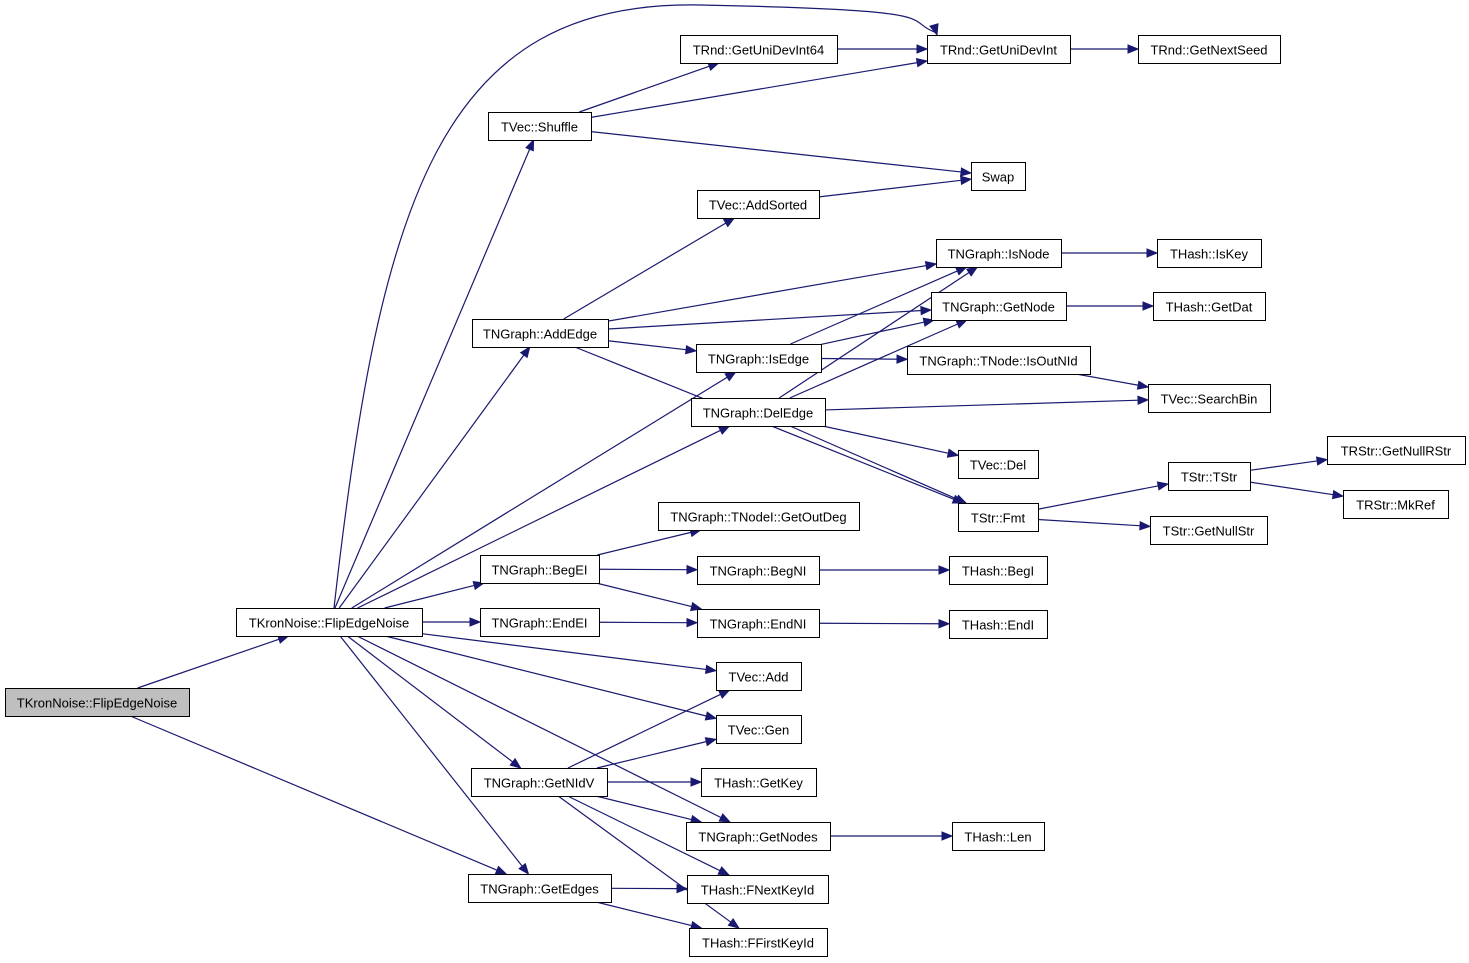 This screenshot has height=963, width=1469. I want to click on node-getnullstr: TStr::GetNullStr, so click(1209, 530).